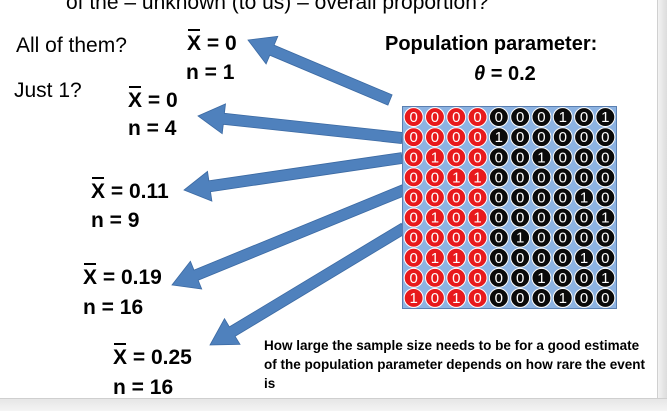  Describe the element at coordinates (210, 72) in the screenshot. I see `sample-1-n: n = 1` at that location.